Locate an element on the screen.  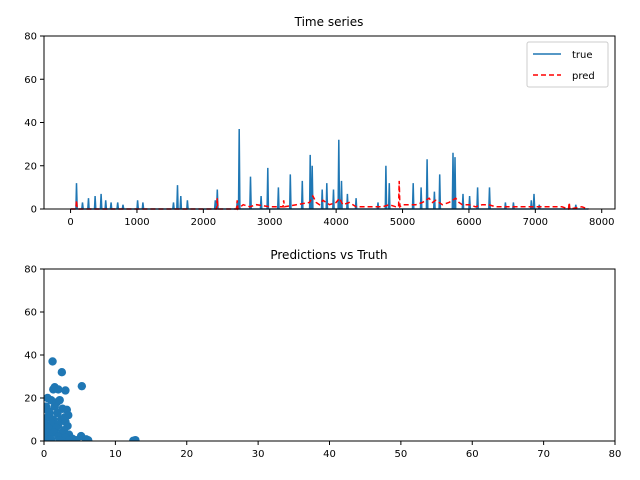
time-series-legend: true pred is located at coordinates (567, 64).